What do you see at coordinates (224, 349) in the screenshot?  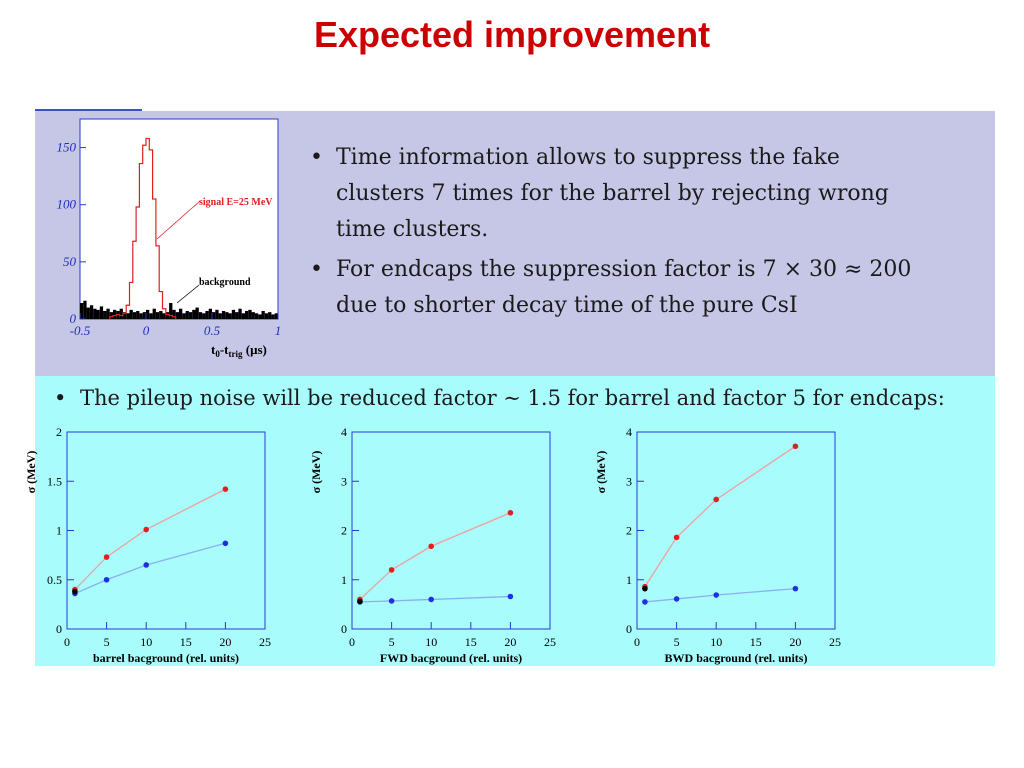 I see `hist-xlabel-mid: -t` at bounding box center [224, 349].